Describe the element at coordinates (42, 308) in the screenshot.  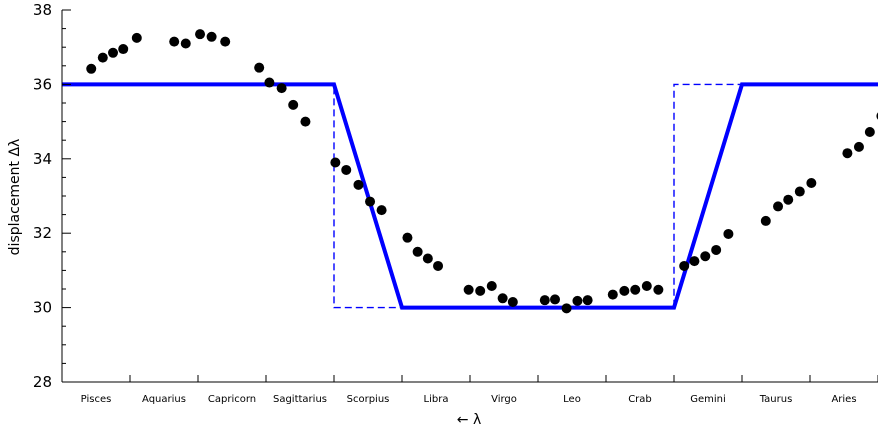
I see `y-tick-label: 30` at that location.